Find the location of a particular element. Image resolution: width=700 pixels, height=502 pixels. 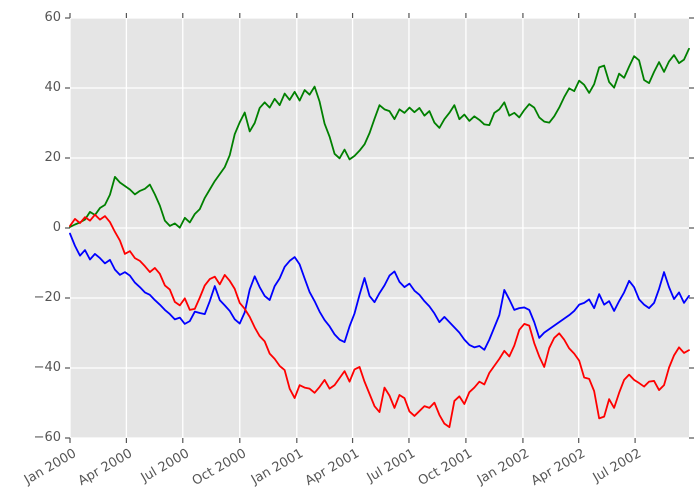

y-tick-label: 60 is located at coordinates (52, 17).